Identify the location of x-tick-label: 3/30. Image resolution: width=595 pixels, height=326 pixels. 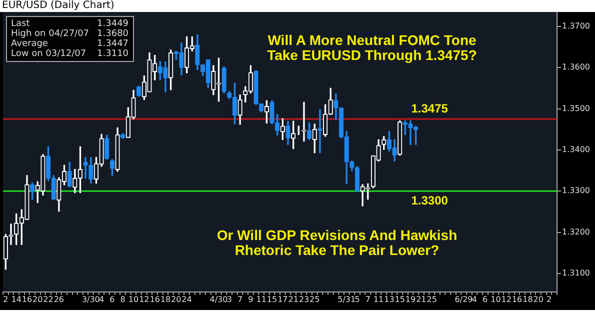
(91, 299).